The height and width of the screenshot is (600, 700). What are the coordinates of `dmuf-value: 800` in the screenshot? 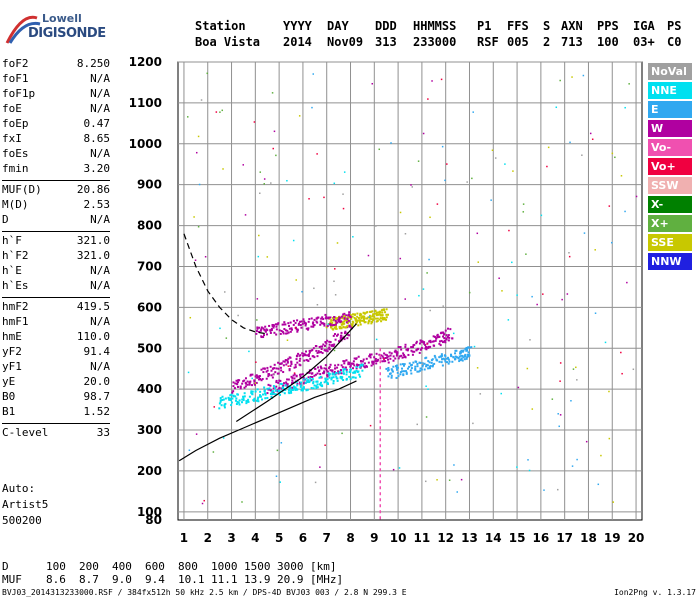 It's located at (188, 566).